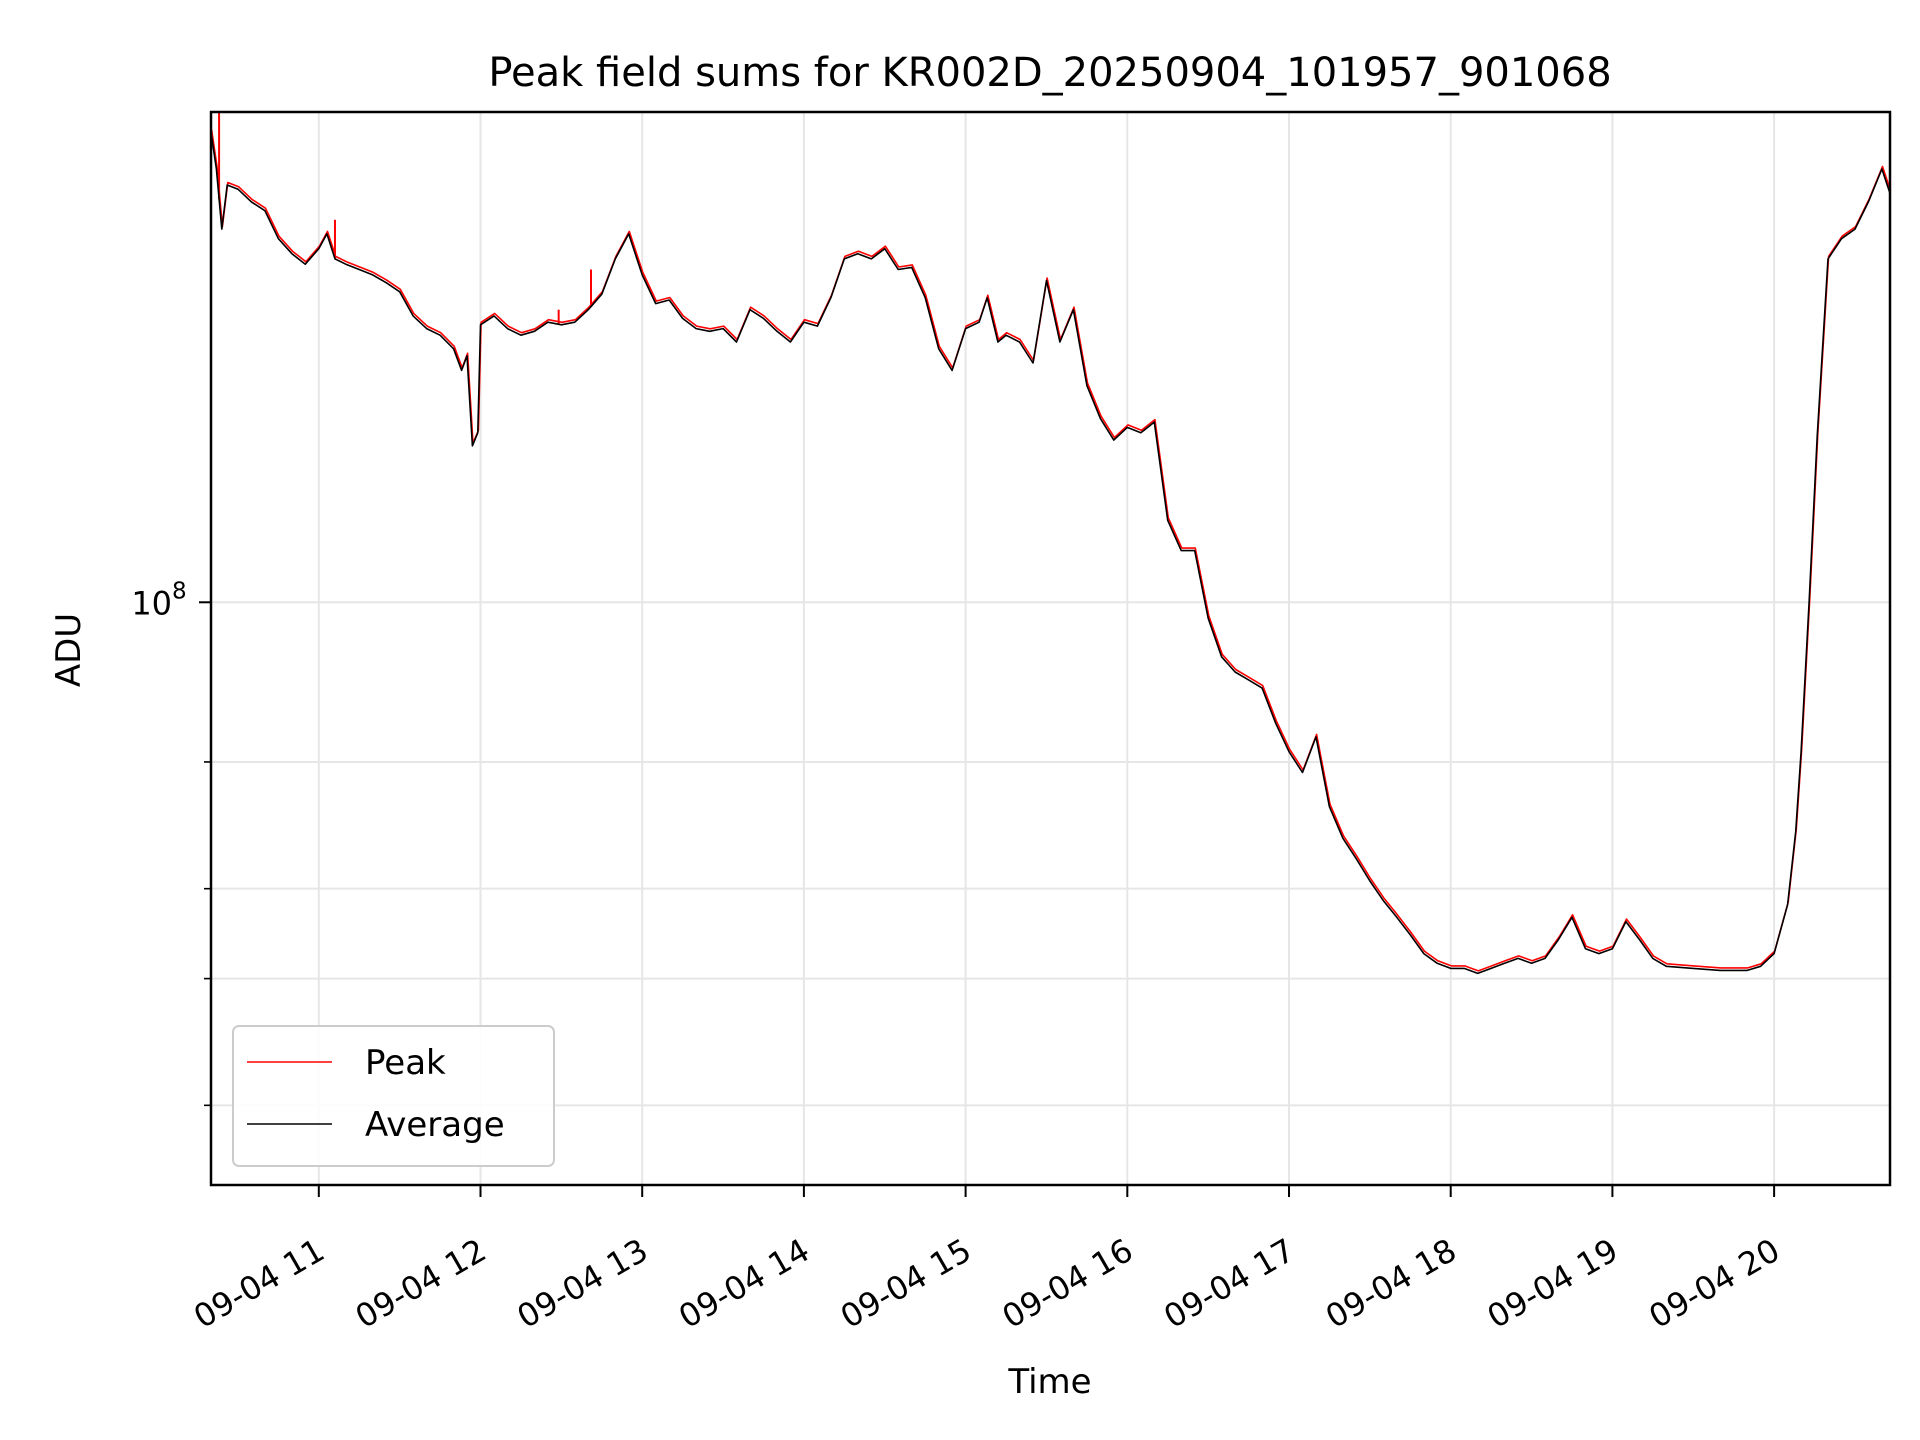 The width and height of the screenshot is (1920, 1440). What do you see at coordinates (158, 600) in the screenshot?
I see `y-tick-label: 108` at bounding box center [158, 600].